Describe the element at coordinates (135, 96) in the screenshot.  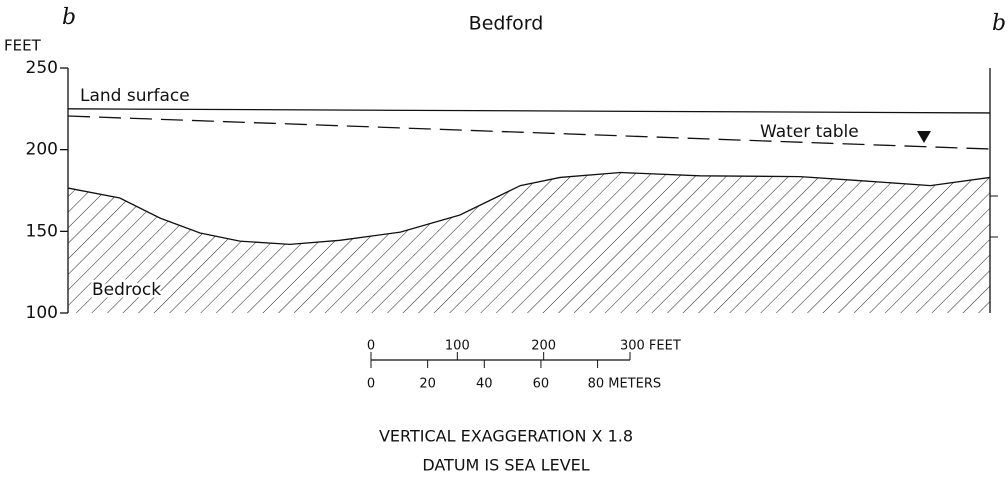
I see `series-label: Land surface` at that location.